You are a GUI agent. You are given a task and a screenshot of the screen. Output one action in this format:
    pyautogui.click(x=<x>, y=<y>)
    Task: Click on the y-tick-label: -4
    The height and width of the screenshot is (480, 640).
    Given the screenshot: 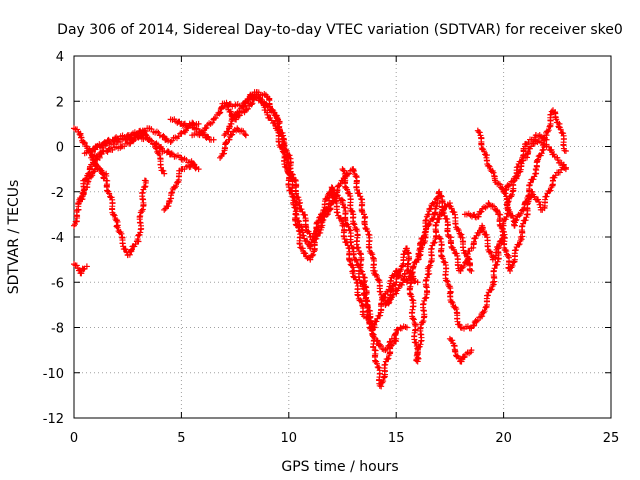 What is the action you would take?
    pyautogui.click(x=57, y=238)
    